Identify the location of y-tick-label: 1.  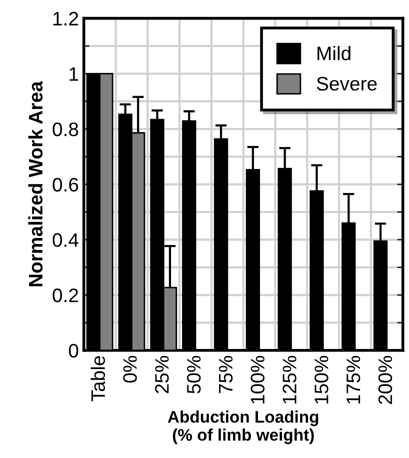
(74, 74).